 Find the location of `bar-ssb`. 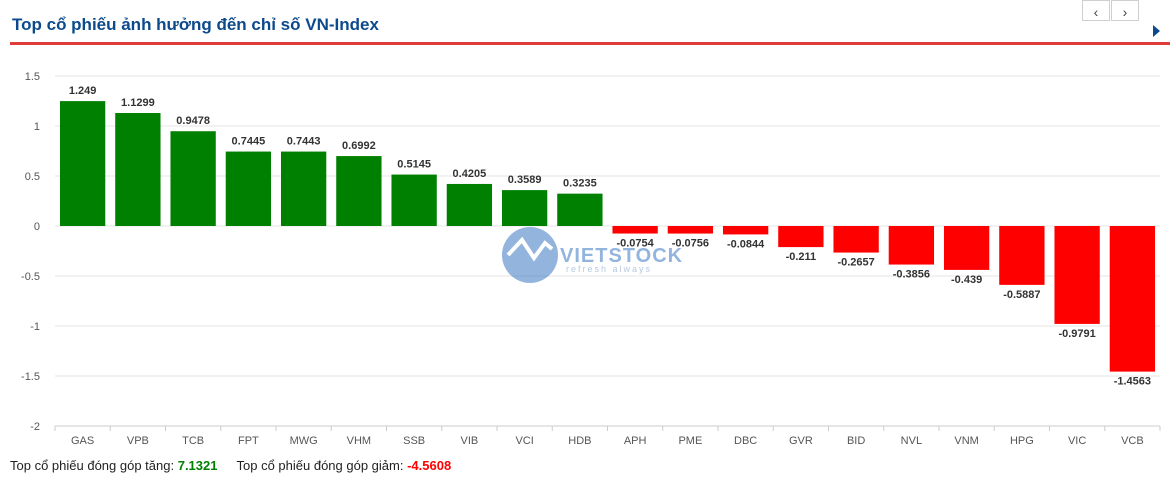

bar-ssb is located at coordinates (414, 200).